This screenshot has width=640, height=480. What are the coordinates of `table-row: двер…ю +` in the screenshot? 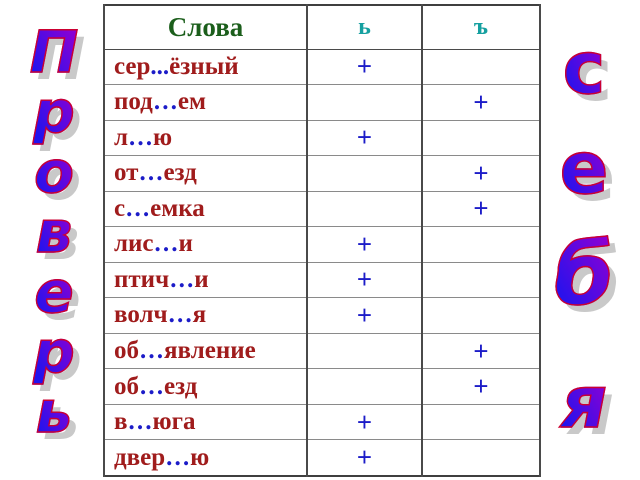 It's located at (322, 458).